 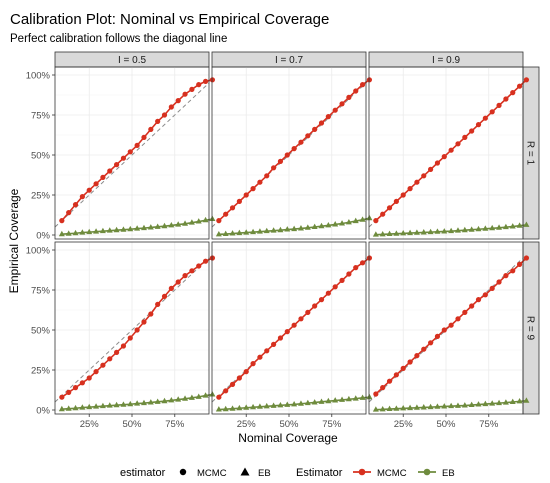 What do you see at coordinates (427, 472) in the screenshot?
I see `legend-dot-eb` at bounding box center [427, 472].